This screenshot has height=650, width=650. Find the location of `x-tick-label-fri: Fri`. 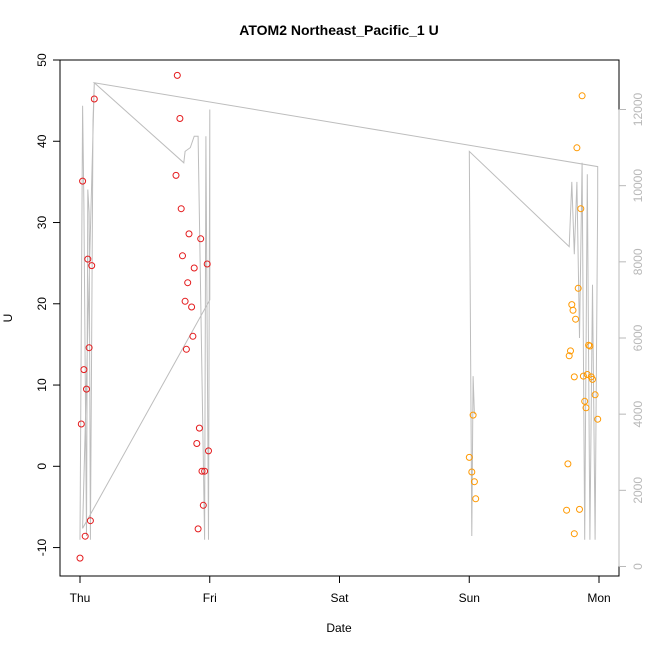

x-tick-label-fri: Fri is located at coordinates (210, 598).